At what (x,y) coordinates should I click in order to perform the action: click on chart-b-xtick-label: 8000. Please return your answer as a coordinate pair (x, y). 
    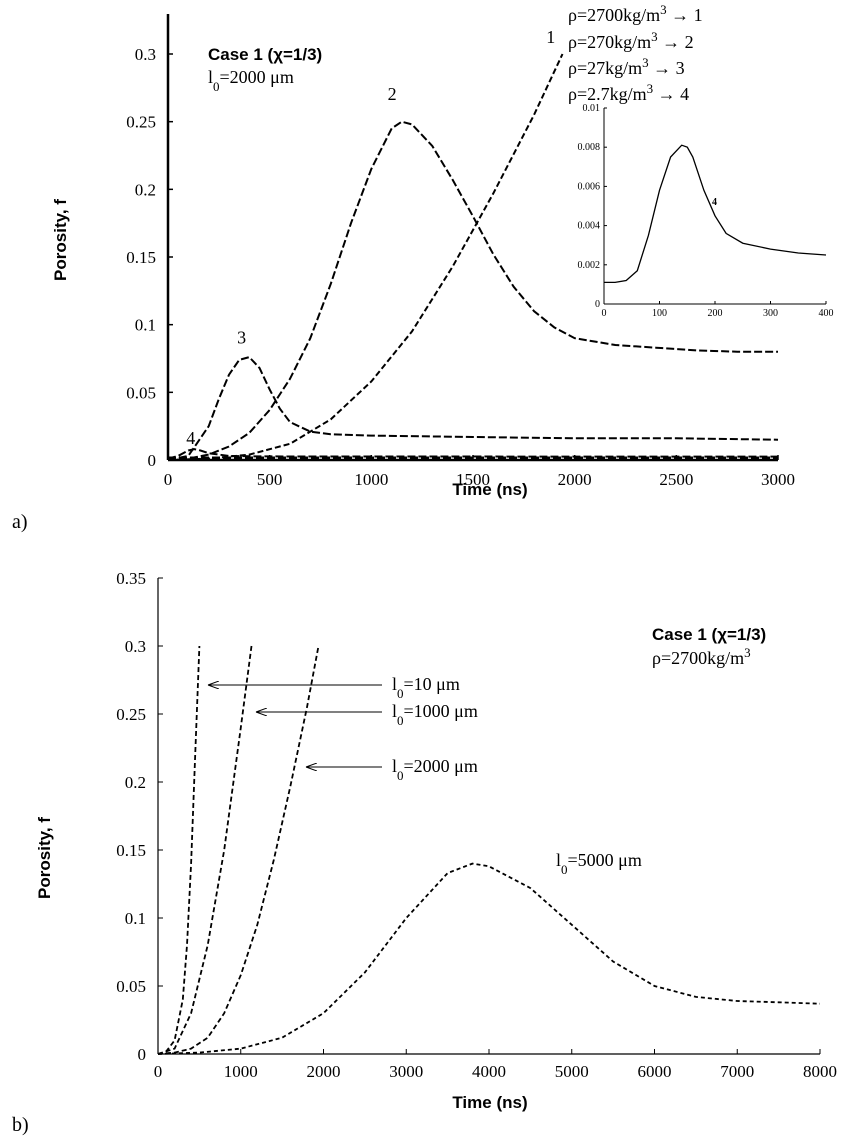
    Looking at the image, I should click on (820, 1071).